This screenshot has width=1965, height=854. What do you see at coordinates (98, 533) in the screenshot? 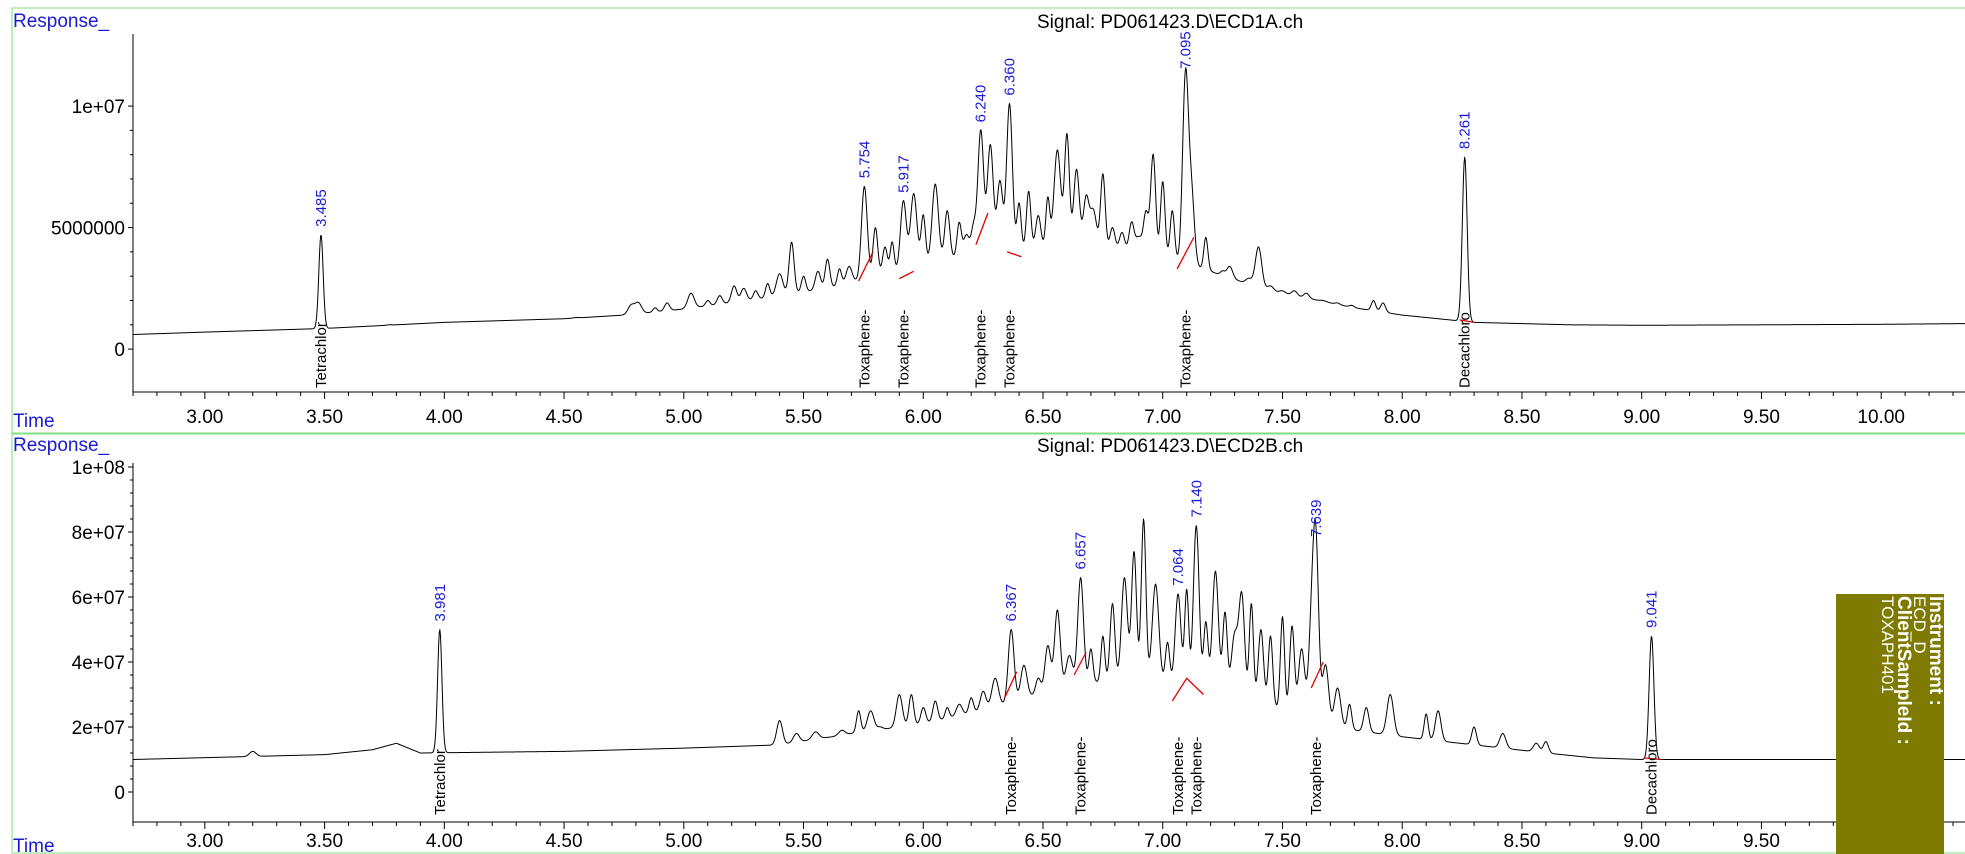
I see `y-tick-label: 8e+07` at bounding box center [98, 533].